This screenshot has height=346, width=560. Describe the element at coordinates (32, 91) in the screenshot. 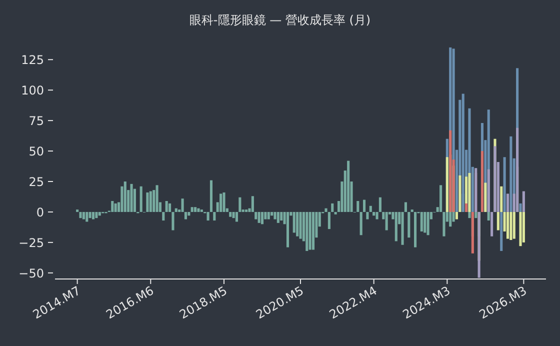

I see `y-tick-label: 100` at that location.